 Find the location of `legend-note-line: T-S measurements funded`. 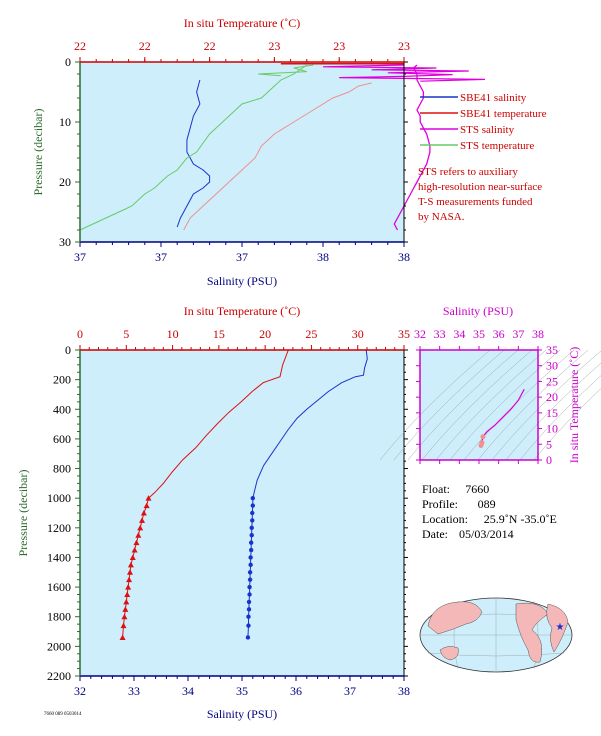

legend-note-line: T-S measurements funded is located at coordinates (475, 202).